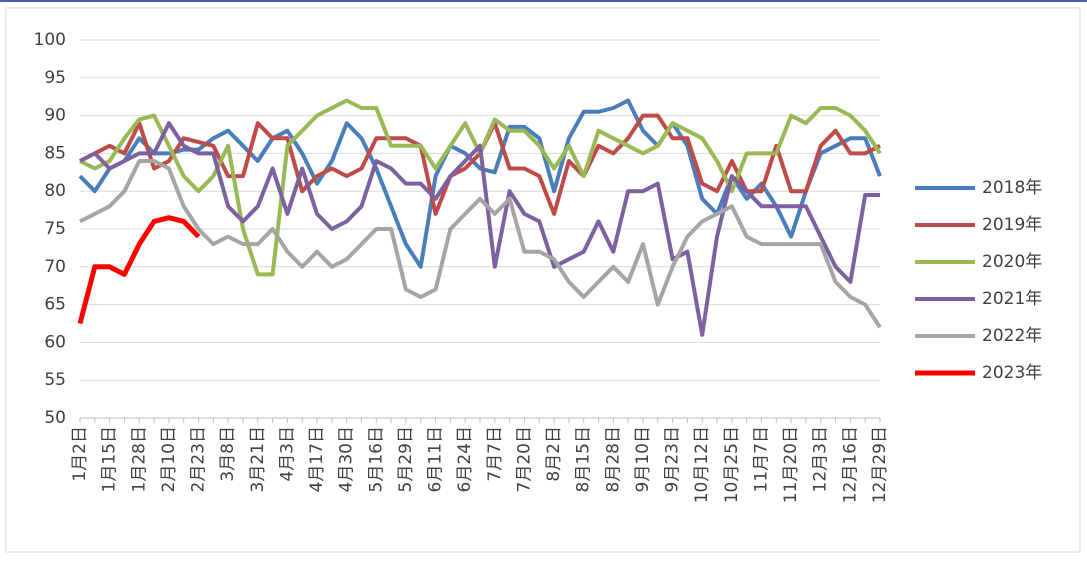 The height and width of the screenshot is (561, 1087). What do you see at coordinates (55, 153) in the screenshot?
I see `y-tick-label: 85` at bounding box center [55, 153].